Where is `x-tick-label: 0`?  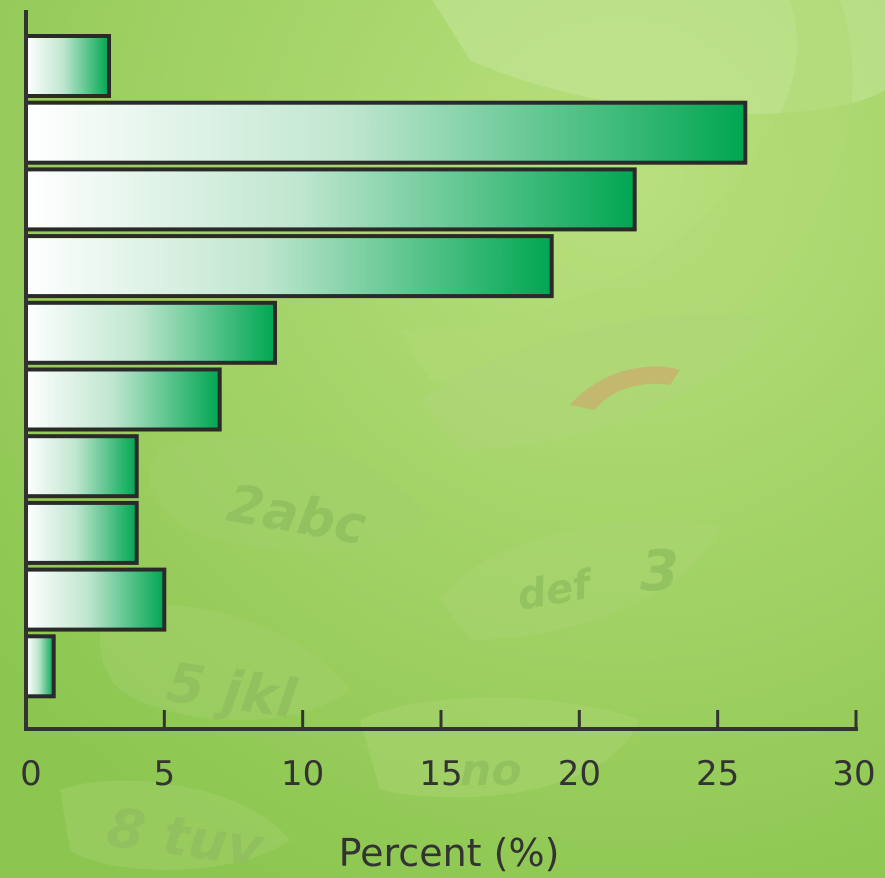 x-tick-label: 0 is located at coordinates (31, 774).